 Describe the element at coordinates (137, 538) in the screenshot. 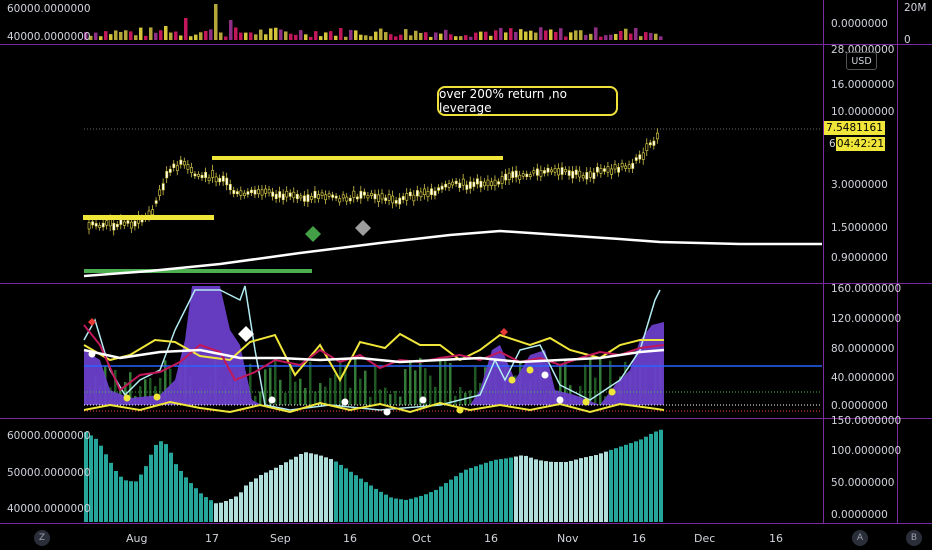

I see `x-label-aug: Aug` at that location.